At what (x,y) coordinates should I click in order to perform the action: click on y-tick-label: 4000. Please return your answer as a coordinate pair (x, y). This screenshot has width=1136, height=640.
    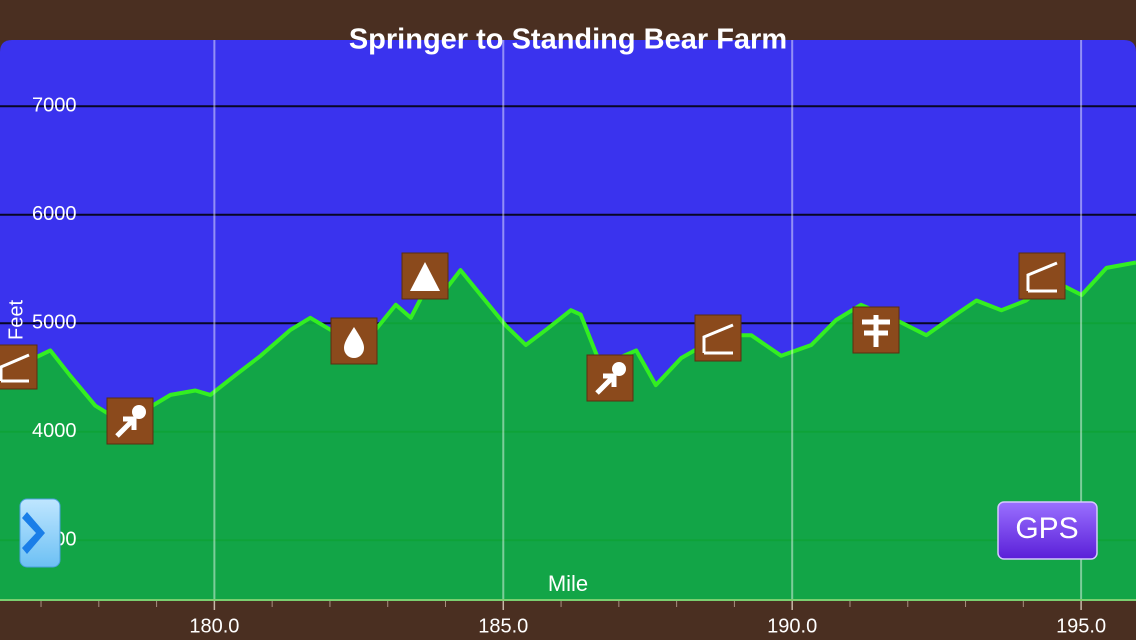
    Looking at the image, I should click on (54, 431).